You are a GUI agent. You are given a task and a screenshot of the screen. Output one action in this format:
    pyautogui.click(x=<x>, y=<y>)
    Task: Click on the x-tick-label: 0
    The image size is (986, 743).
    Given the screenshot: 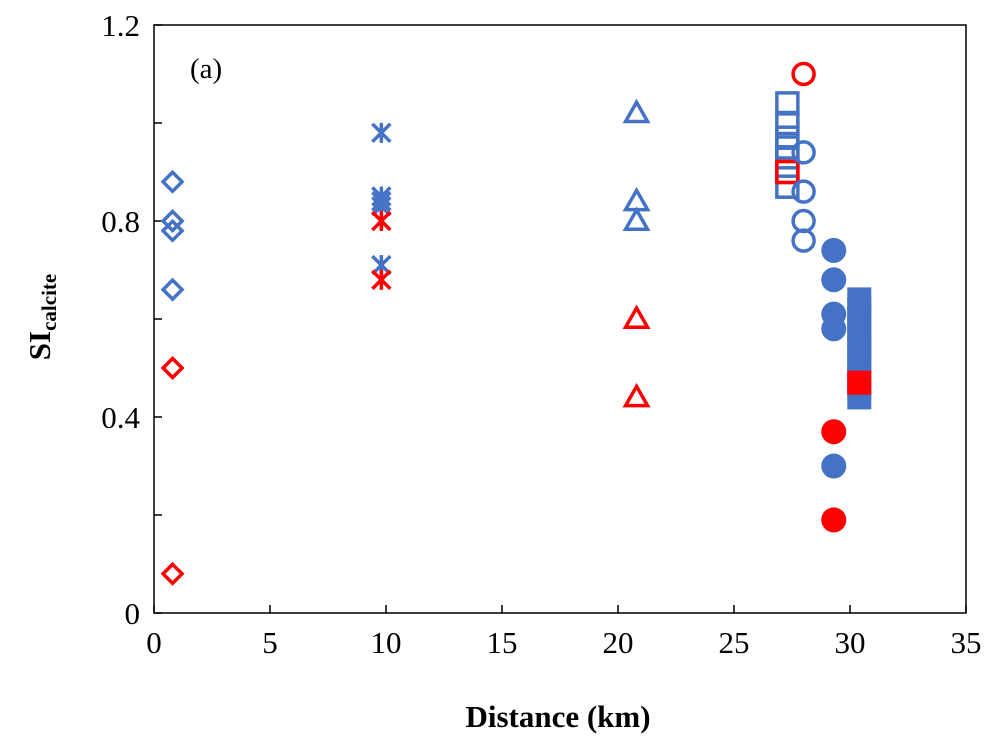 What is the action you would take?
    pyautogui.click(x=154, y=642)
    